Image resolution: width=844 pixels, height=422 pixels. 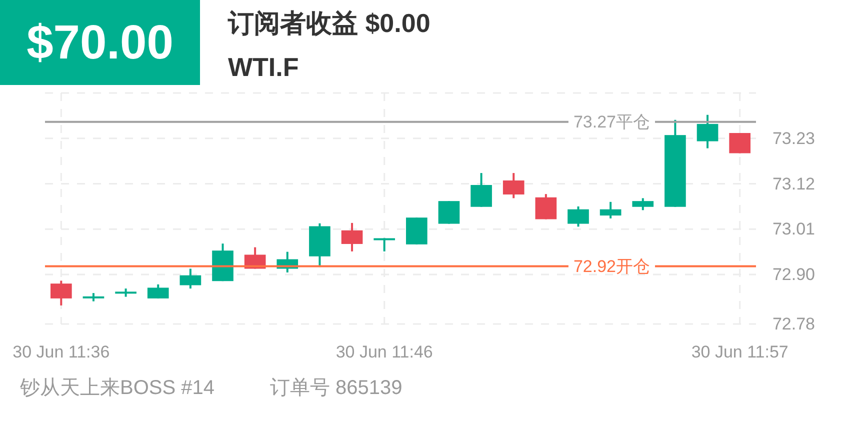 What do you see at coordinates (263, 67) in the screenshot?
I see `text: WTI.F` at bounding box center [263, 67].